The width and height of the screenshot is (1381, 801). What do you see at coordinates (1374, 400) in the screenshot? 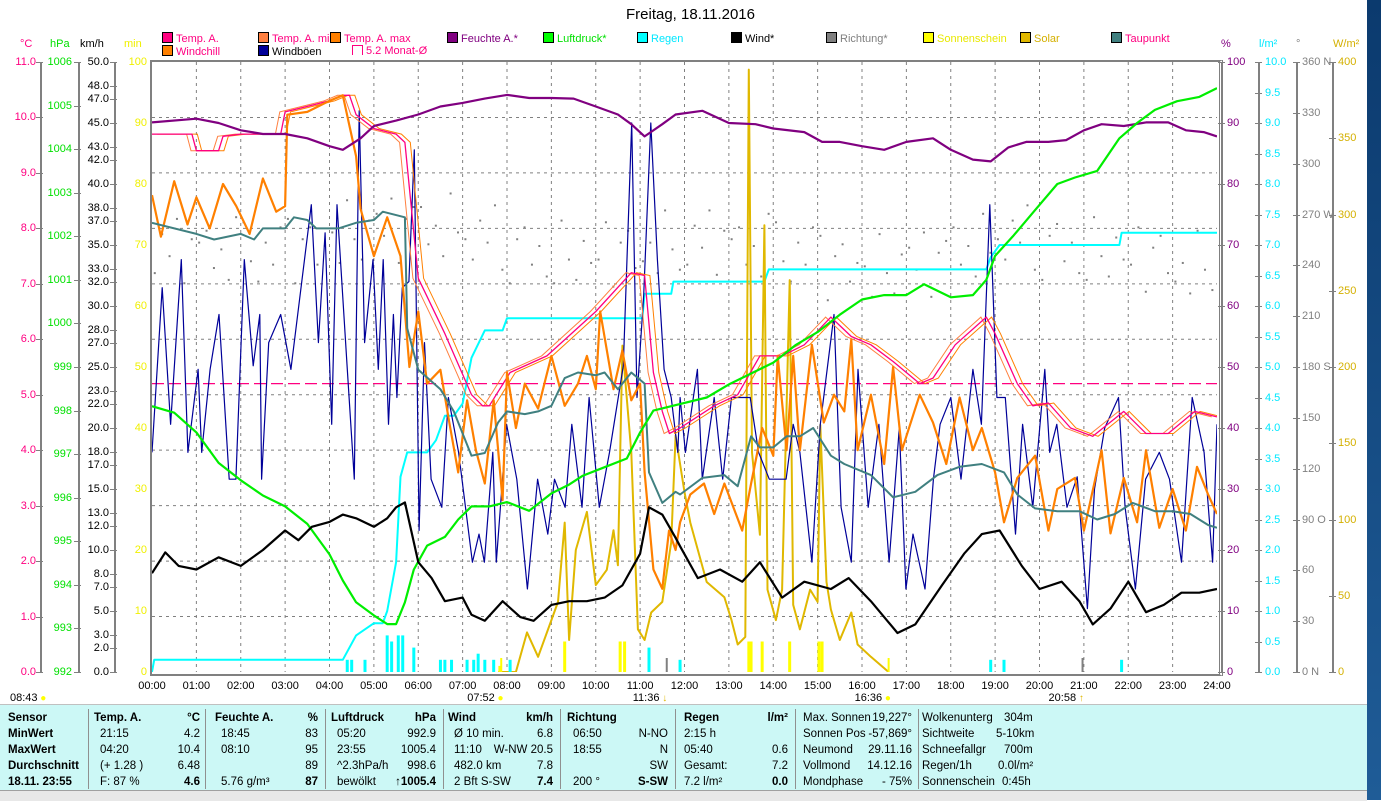
I see `window-edge` at bounding box center [1374, 400].